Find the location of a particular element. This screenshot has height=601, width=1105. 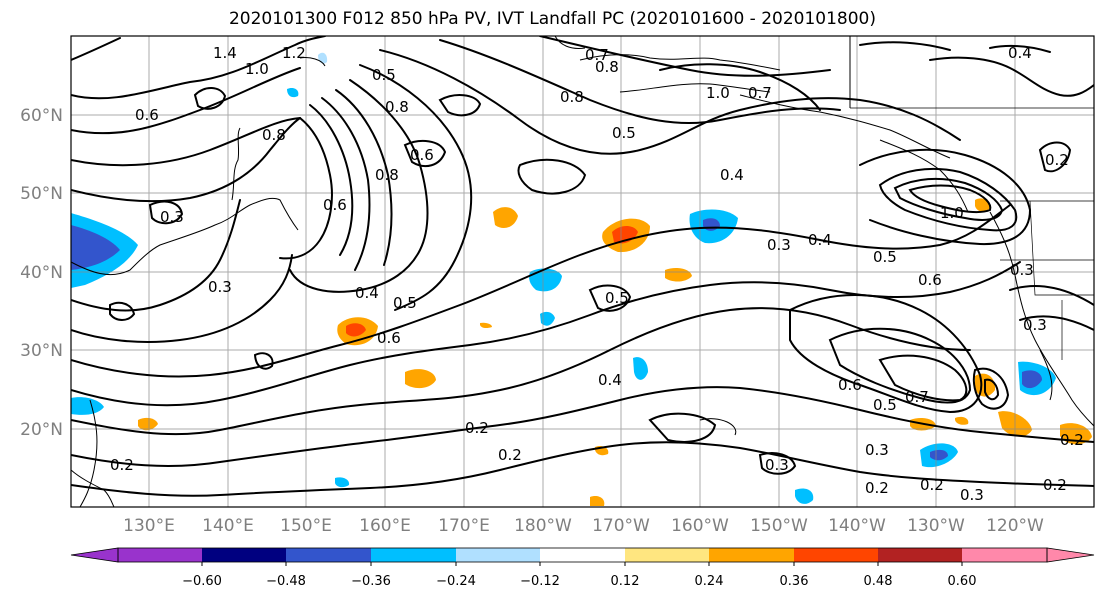

lat-label: 60°N is located at coordinates (41, 116).